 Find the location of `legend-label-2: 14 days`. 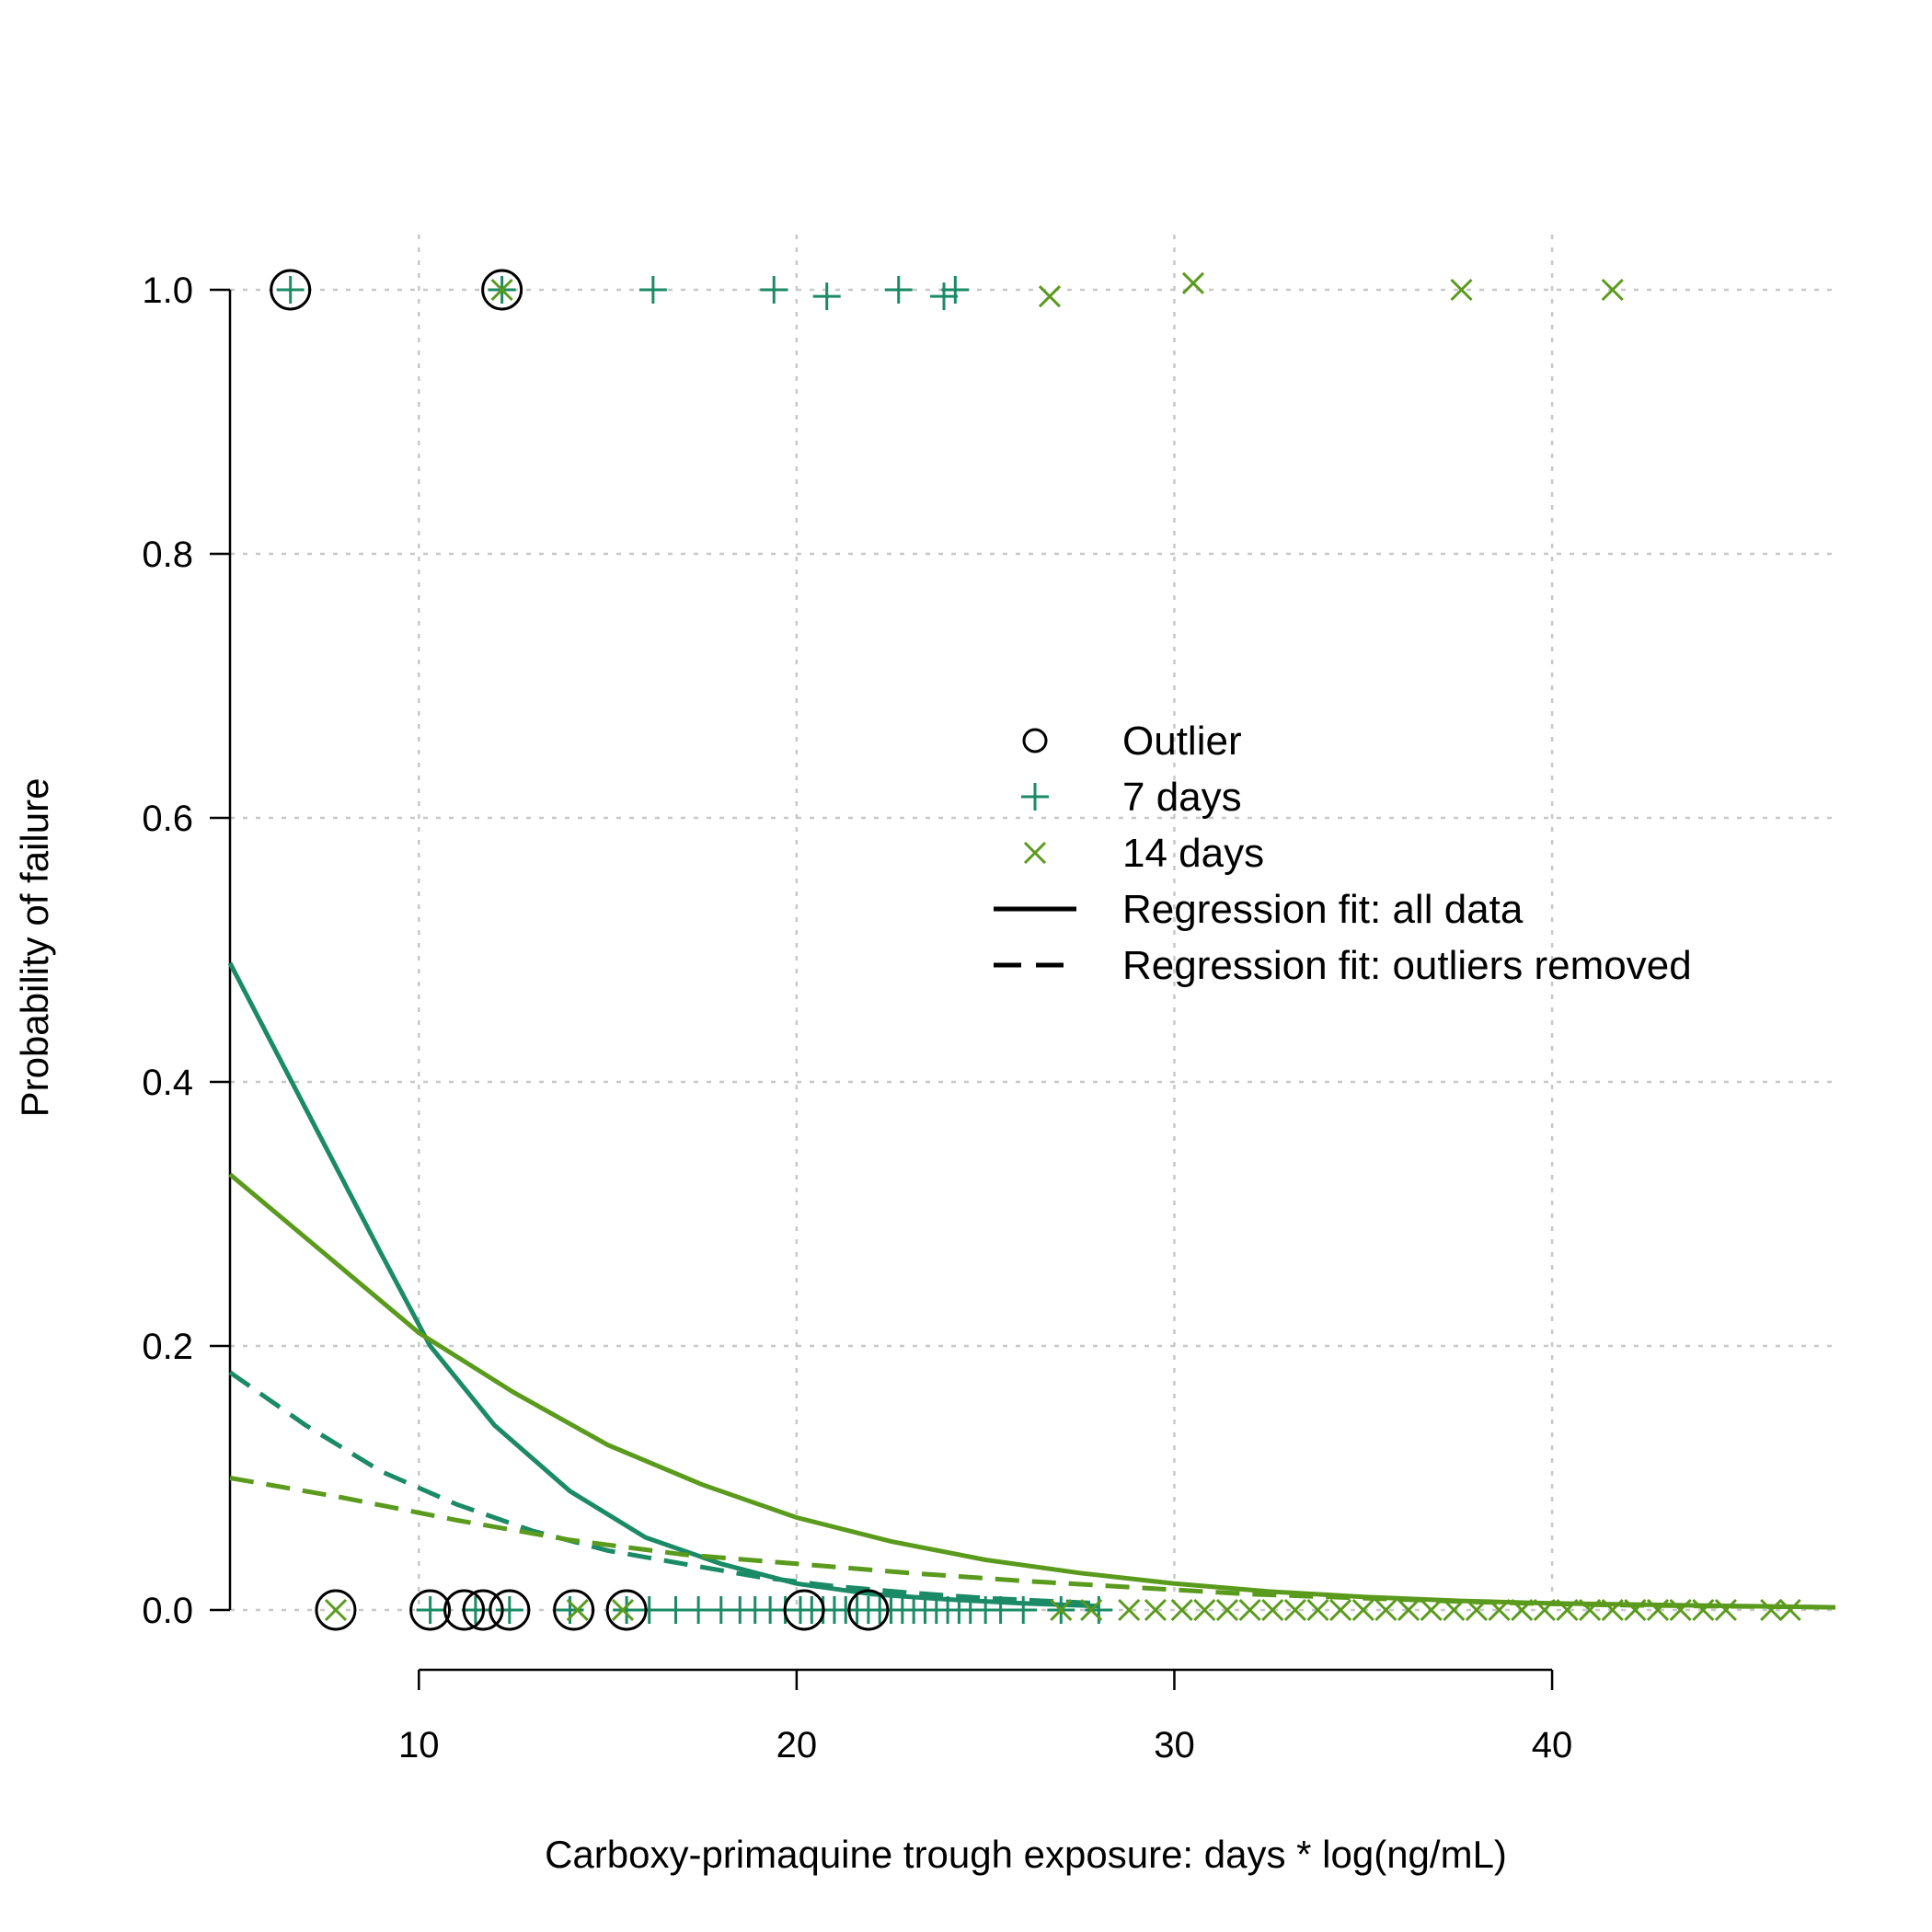

legend-label-2: 14 days is located at coordinates (1193, 853).